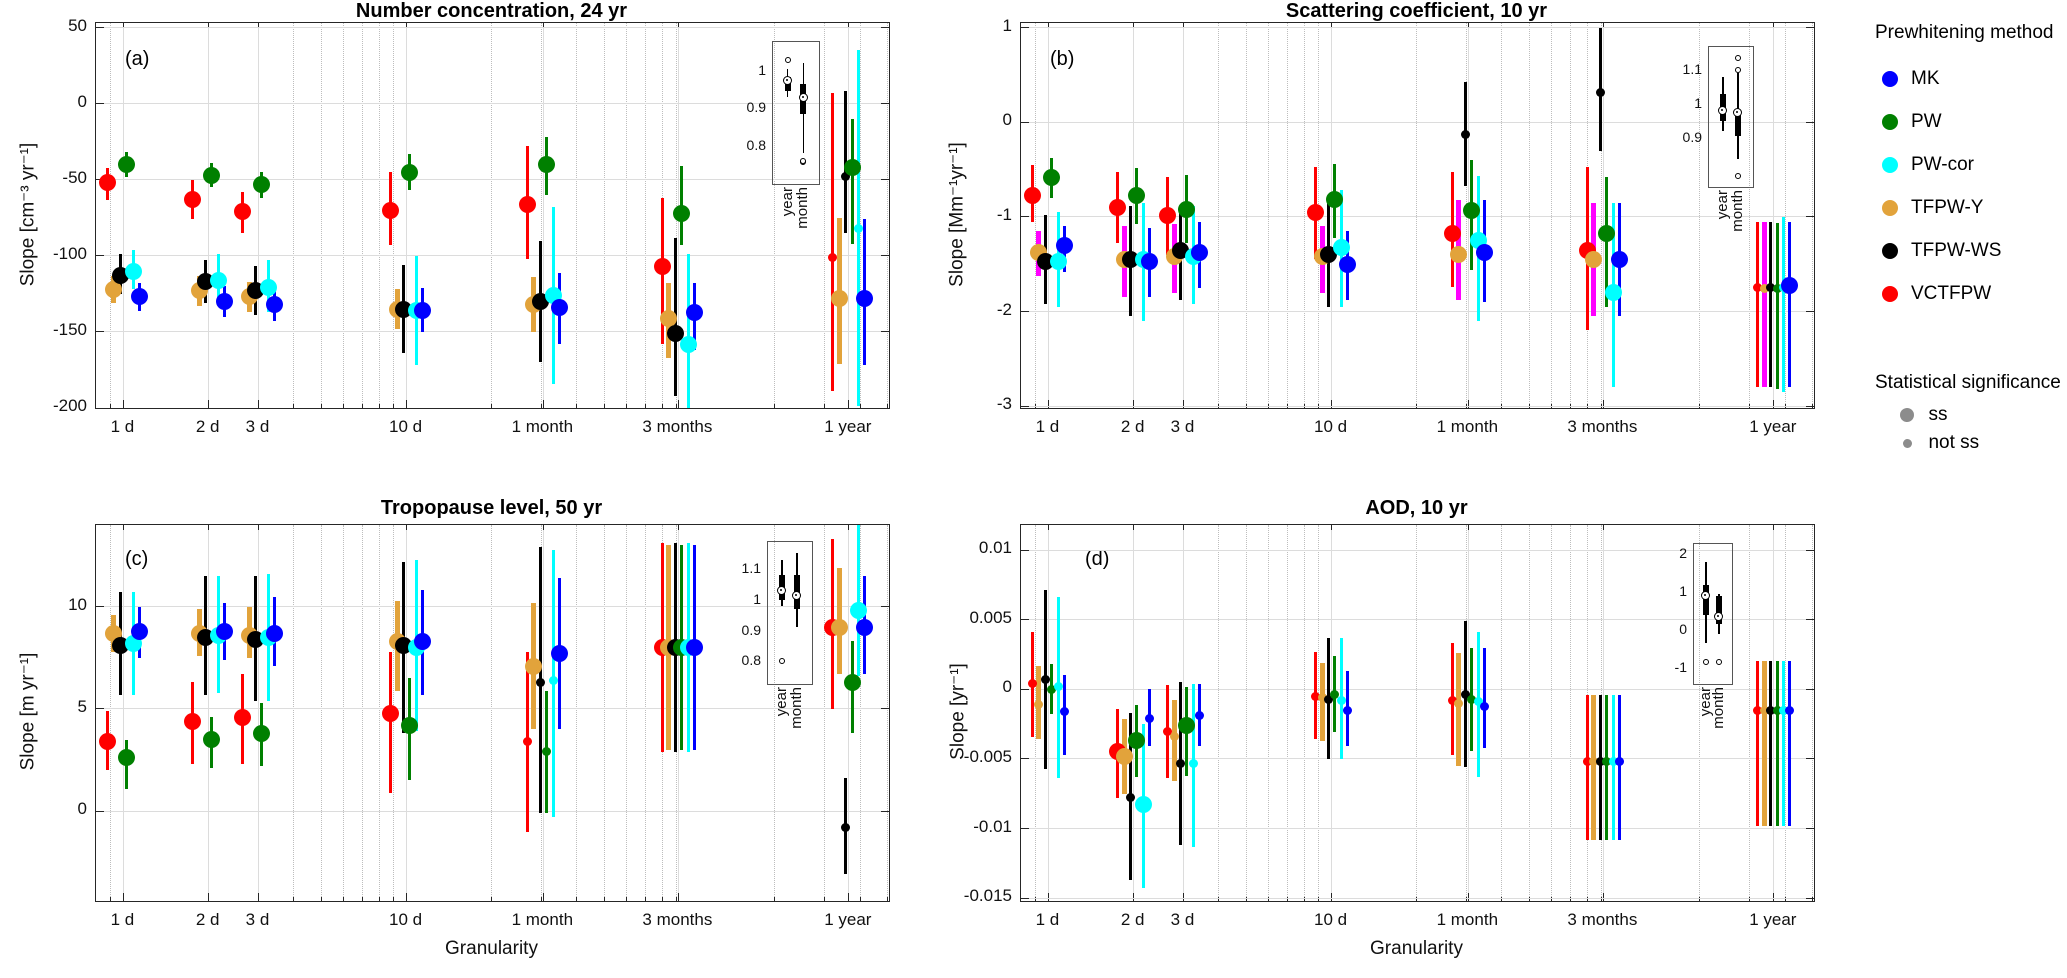  I want to click on x-tick-label: 10 d, so click(1330, 426).